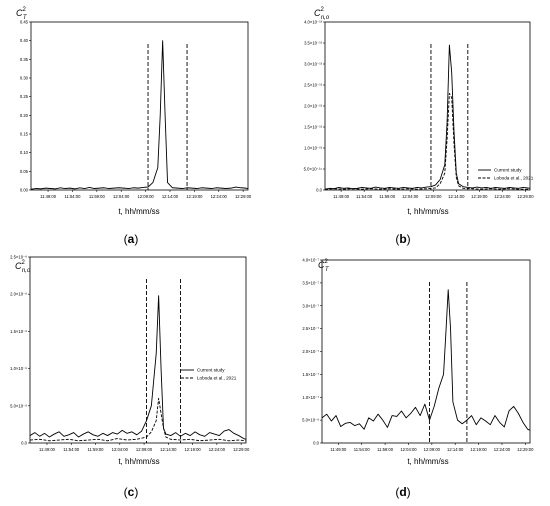 The width and height of the screenshot is (550, 506). I want to click on y-tick-label: 0.05, so click(24, 171).